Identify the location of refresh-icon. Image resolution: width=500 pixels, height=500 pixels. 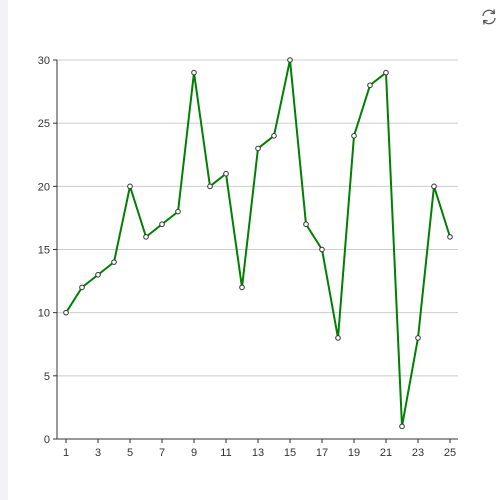
(489, 17).